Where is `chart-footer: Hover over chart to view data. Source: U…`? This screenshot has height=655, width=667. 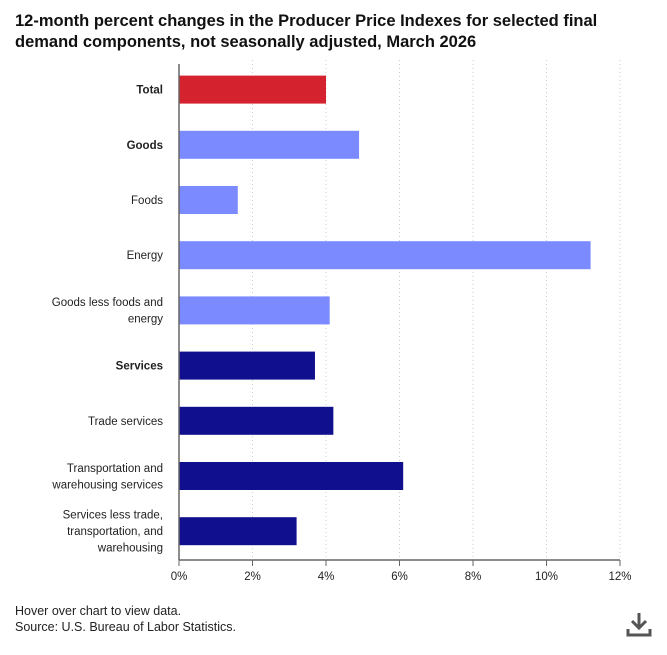
chart-footer: Hover over chart to view data. Source: U… is located at coordinates (125, 619).